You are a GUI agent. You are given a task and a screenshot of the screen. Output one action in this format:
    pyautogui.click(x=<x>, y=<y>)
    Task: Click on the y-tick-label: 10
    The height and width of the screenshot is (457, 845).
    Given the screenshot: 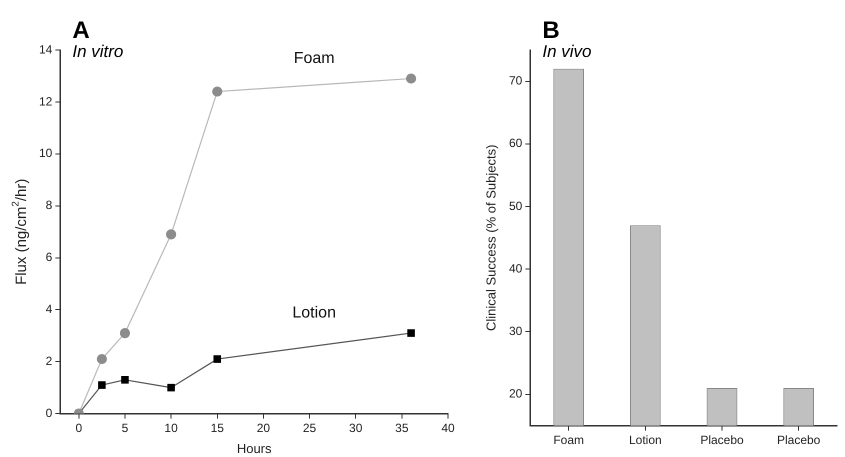 What is the action you would take?
    pyautogui.click(x=45, y=153)
    